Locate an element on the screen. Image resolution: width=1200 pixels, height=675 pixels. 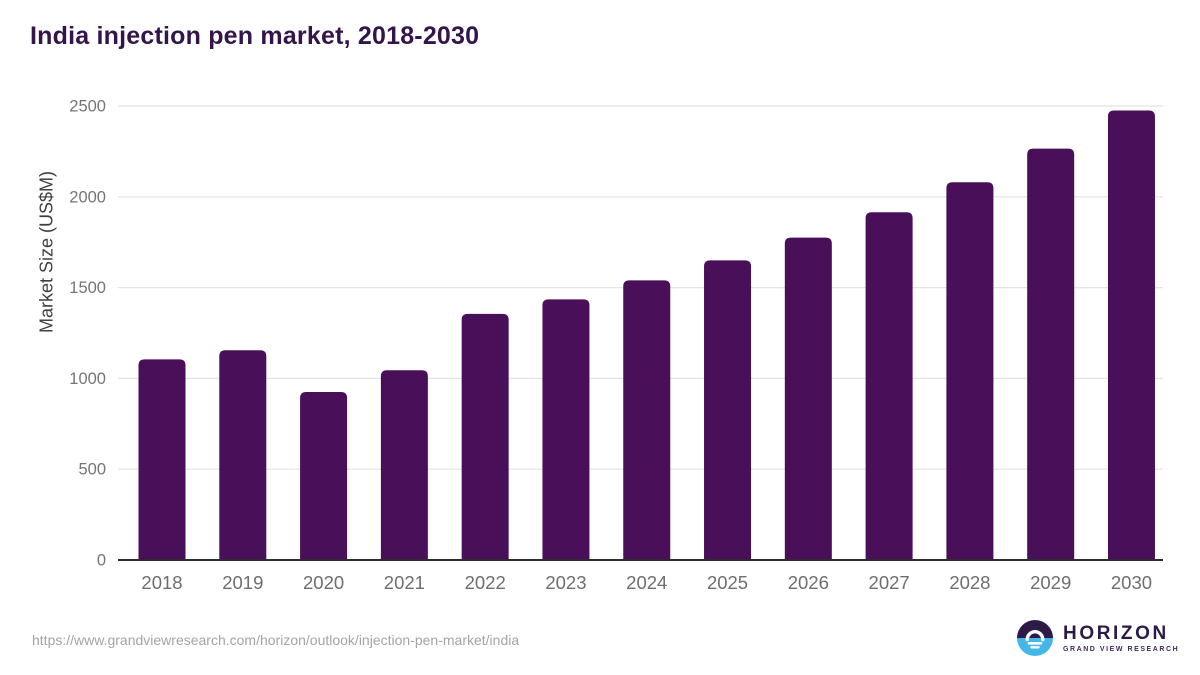
x-tick-label: 2021 is located at coordinates (404, 582).